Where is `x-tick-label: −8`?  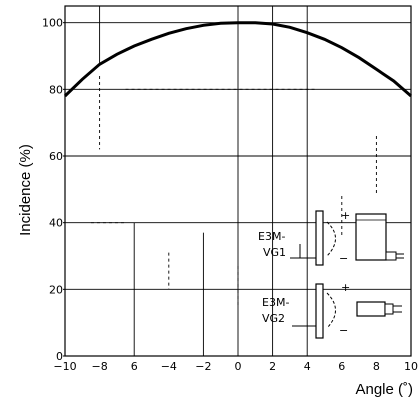 x-tick-label: −8 is located at coordinates (99, 366).